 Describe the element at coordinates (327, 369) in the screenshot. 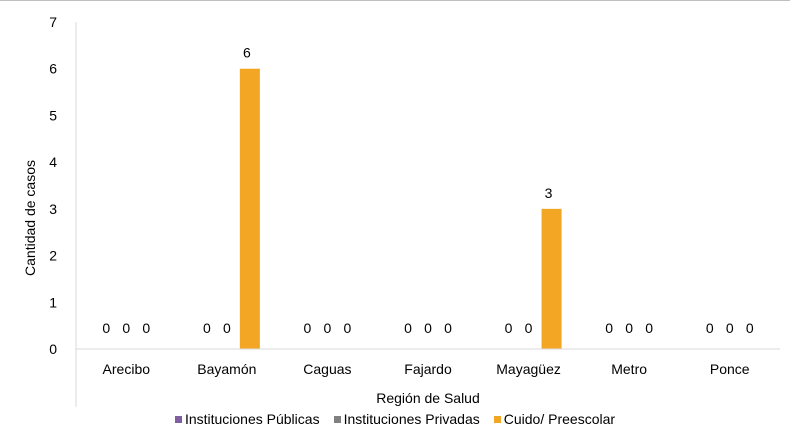

I see `x-tick-label: Caguas` at that location.